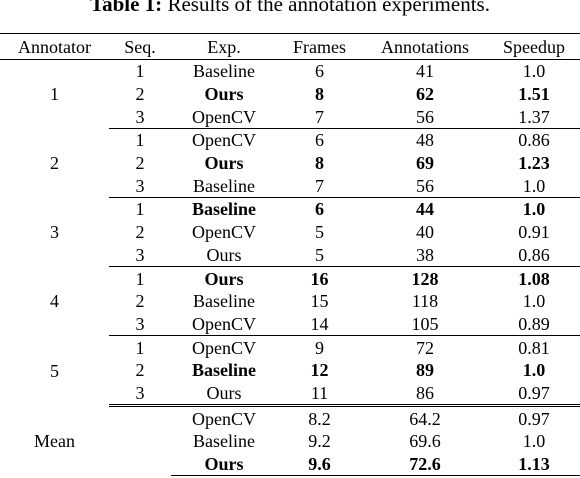 The image size is (580, 478). What do you see at coordinates (290, 220) in the screenshot?
I see `table-row: 3 1 Baseline 6 44 1.0` at bounding box center [290, 220].